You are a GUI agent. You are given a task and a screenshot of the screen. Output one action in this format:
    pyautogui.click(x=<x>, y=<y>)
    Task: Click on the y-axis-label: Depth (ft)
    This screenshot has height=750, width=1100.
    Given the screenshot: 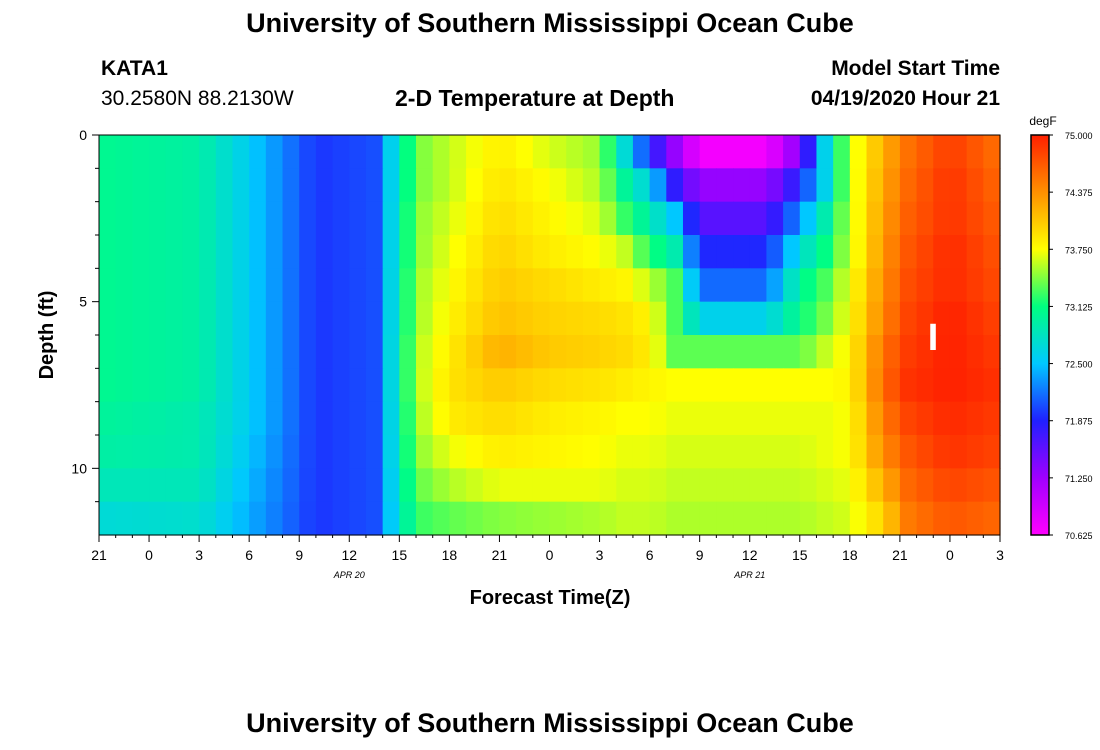 What is the action you would take?
    pyautogui.click(x=47, y=335)
    